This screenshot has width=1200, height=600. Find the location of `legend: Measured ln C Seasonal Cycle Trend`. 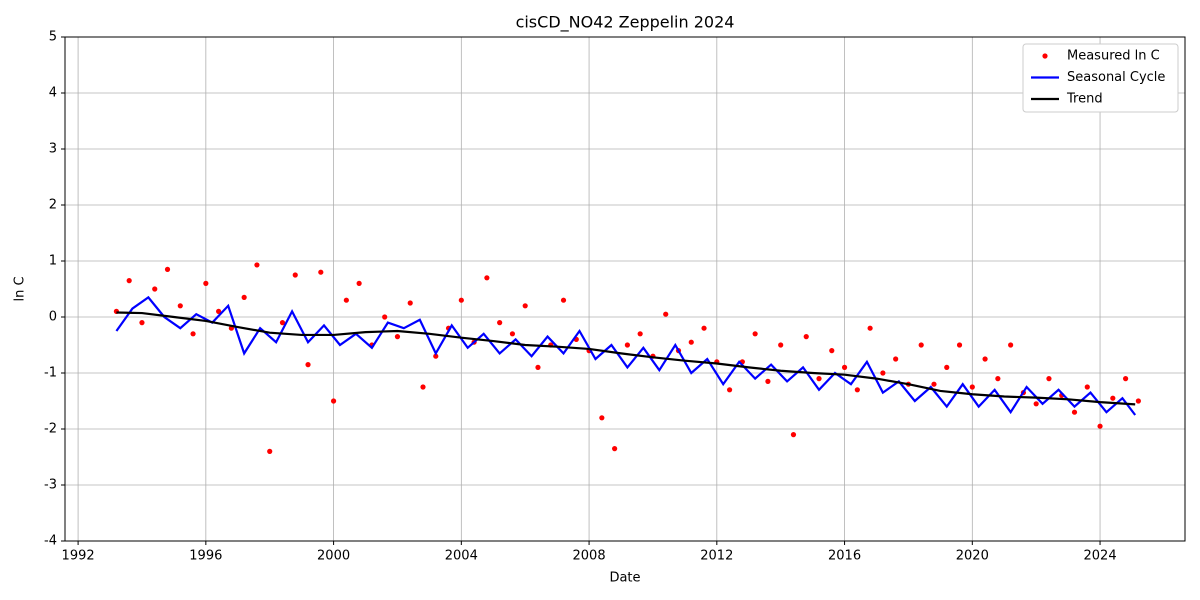

legend: Measured ln C Seasonal Cycle Trend is located at coordinates (1100, 78).